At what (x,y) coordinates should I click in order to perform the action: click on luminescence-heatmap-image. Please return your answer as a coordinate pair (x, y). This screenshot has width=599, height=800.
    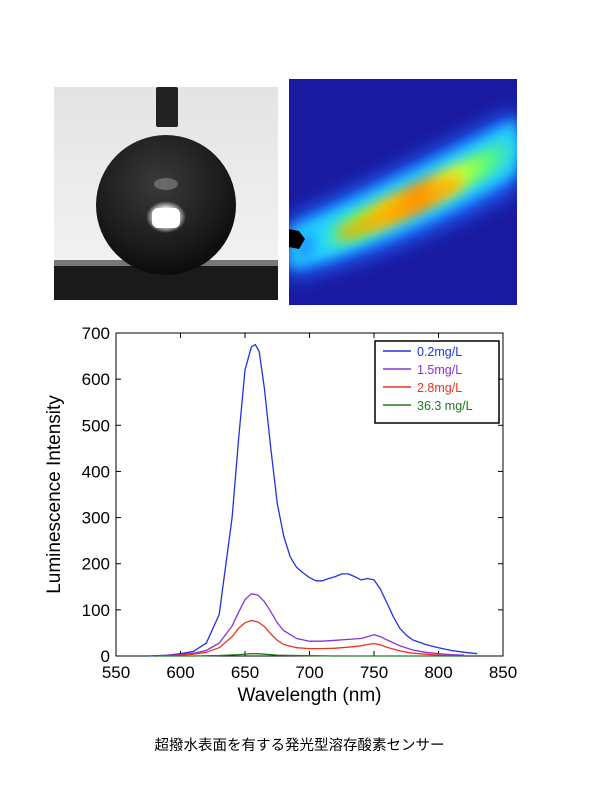
    Looking at the image, I should click on (403, 192).